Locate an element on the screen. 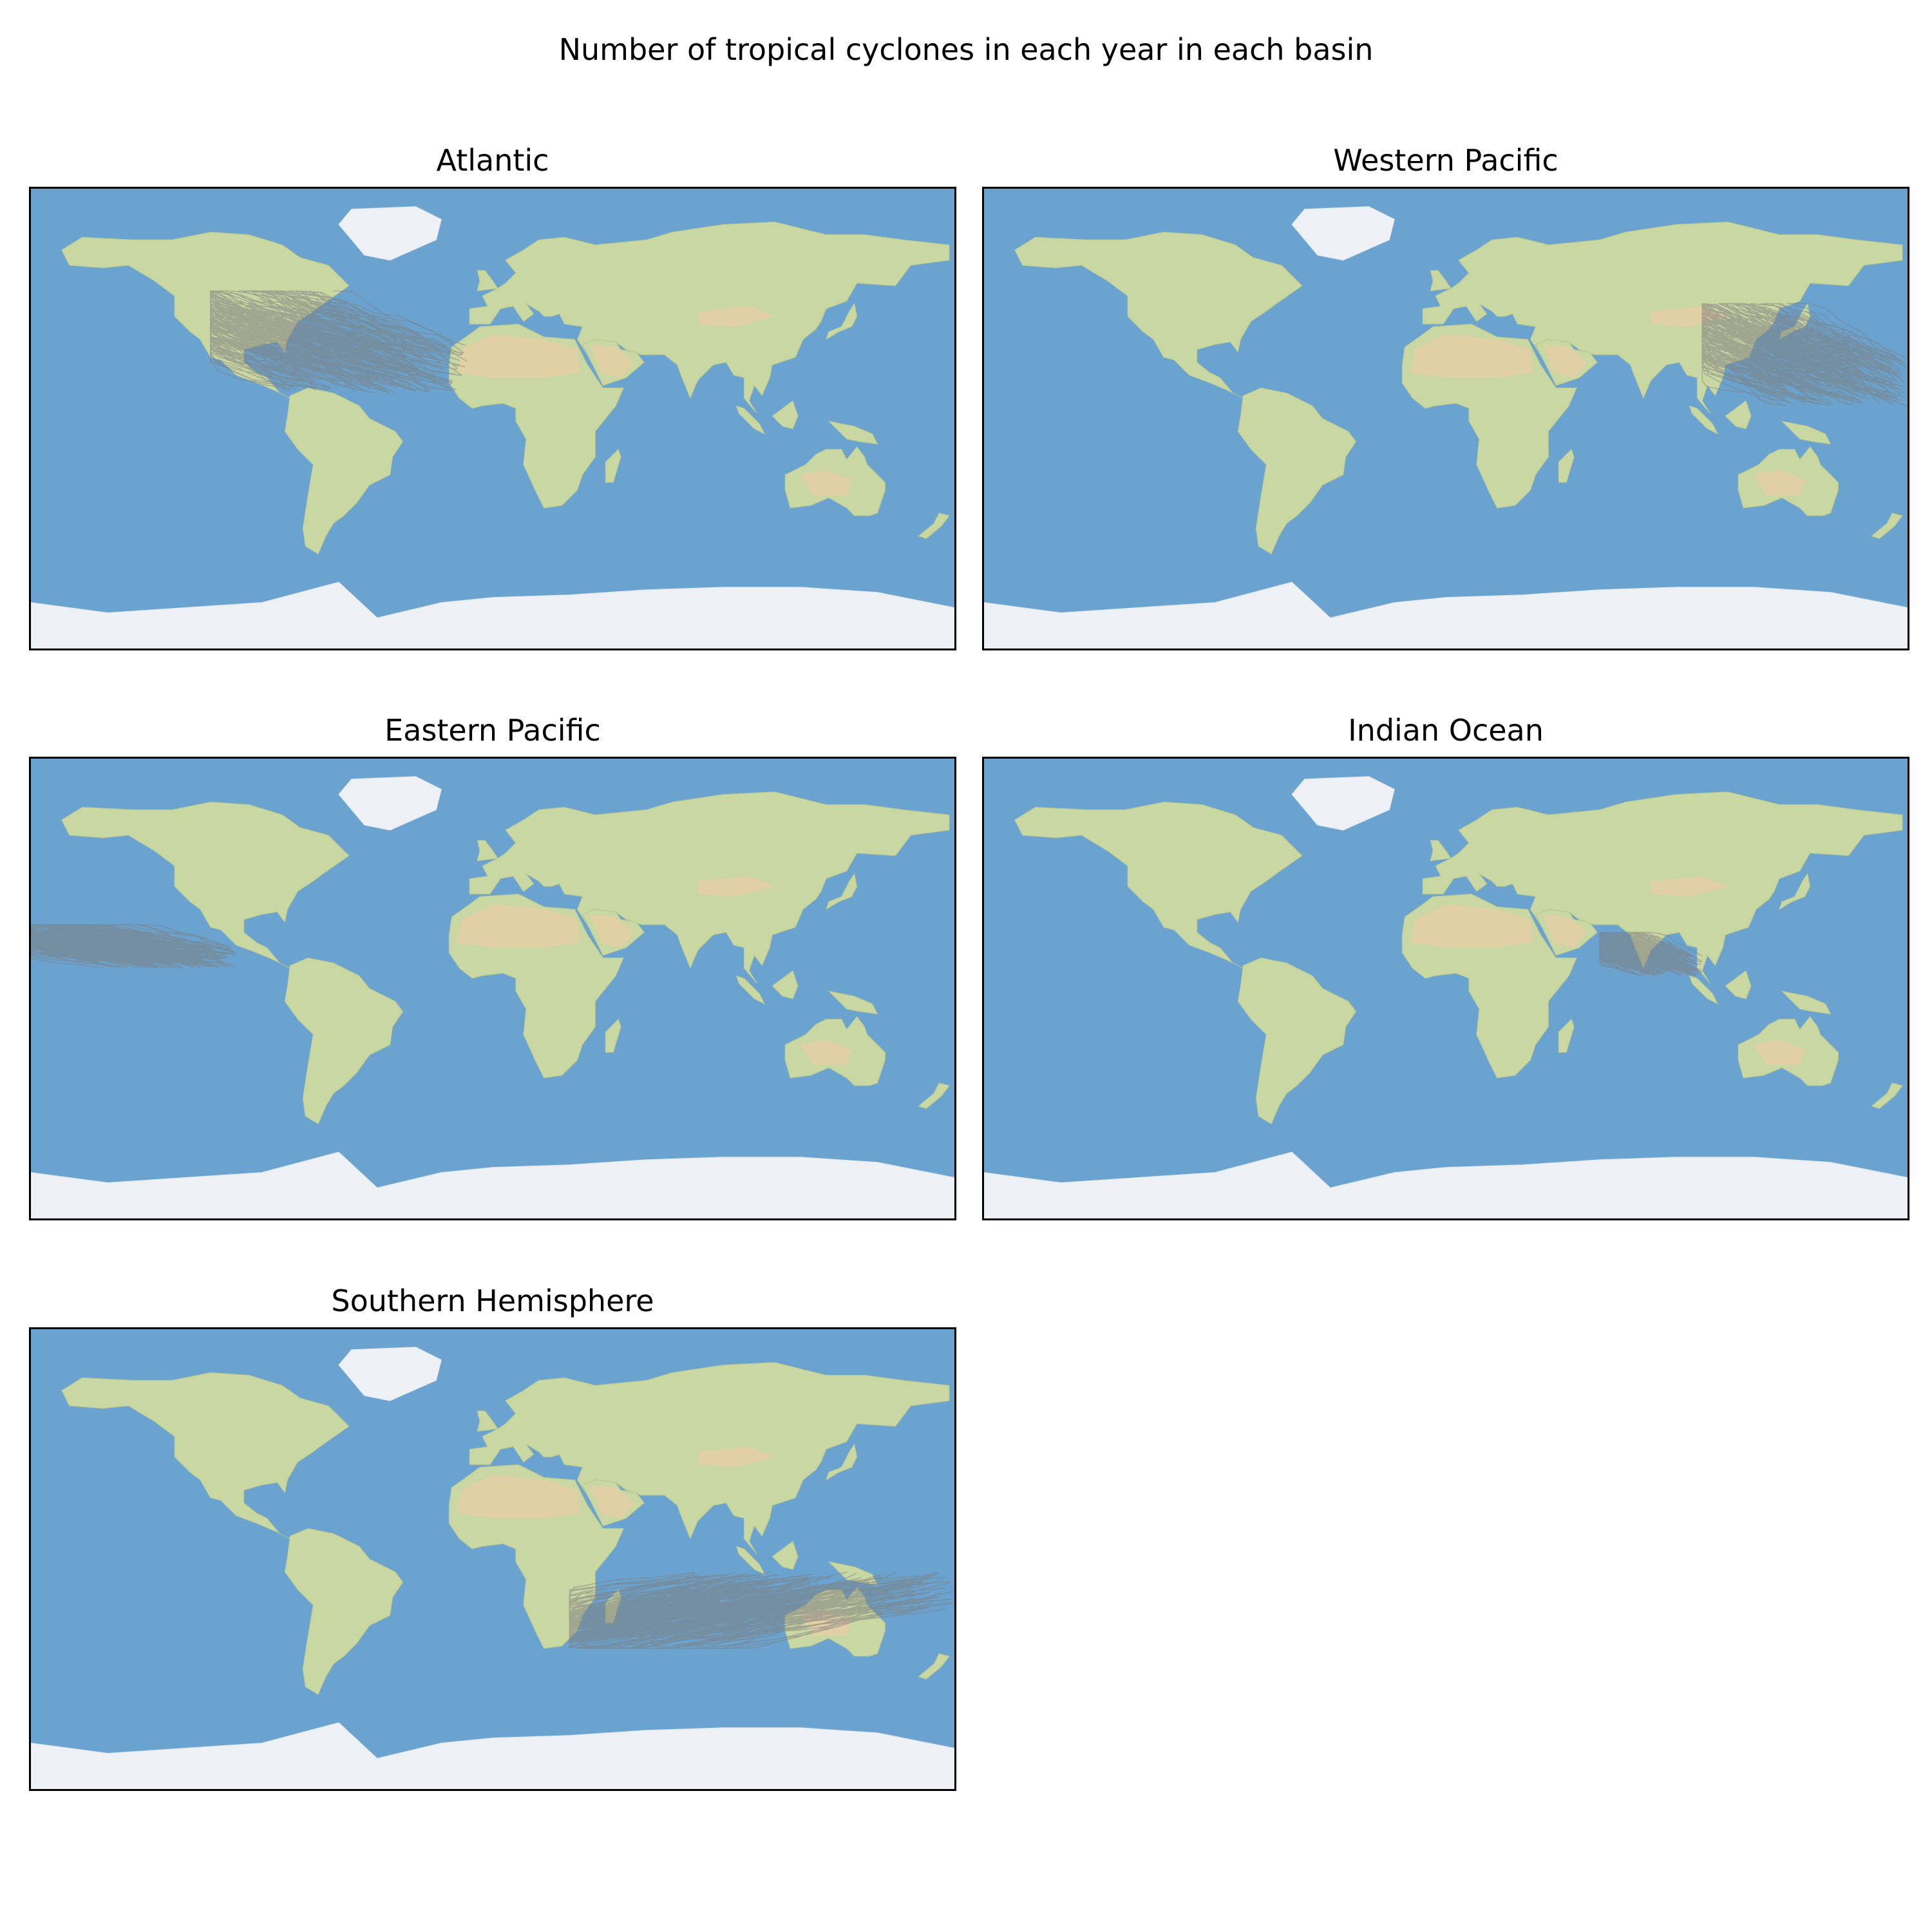 The image size is (1932, 1932). world-basemap is located at coordinates (493, 1559).